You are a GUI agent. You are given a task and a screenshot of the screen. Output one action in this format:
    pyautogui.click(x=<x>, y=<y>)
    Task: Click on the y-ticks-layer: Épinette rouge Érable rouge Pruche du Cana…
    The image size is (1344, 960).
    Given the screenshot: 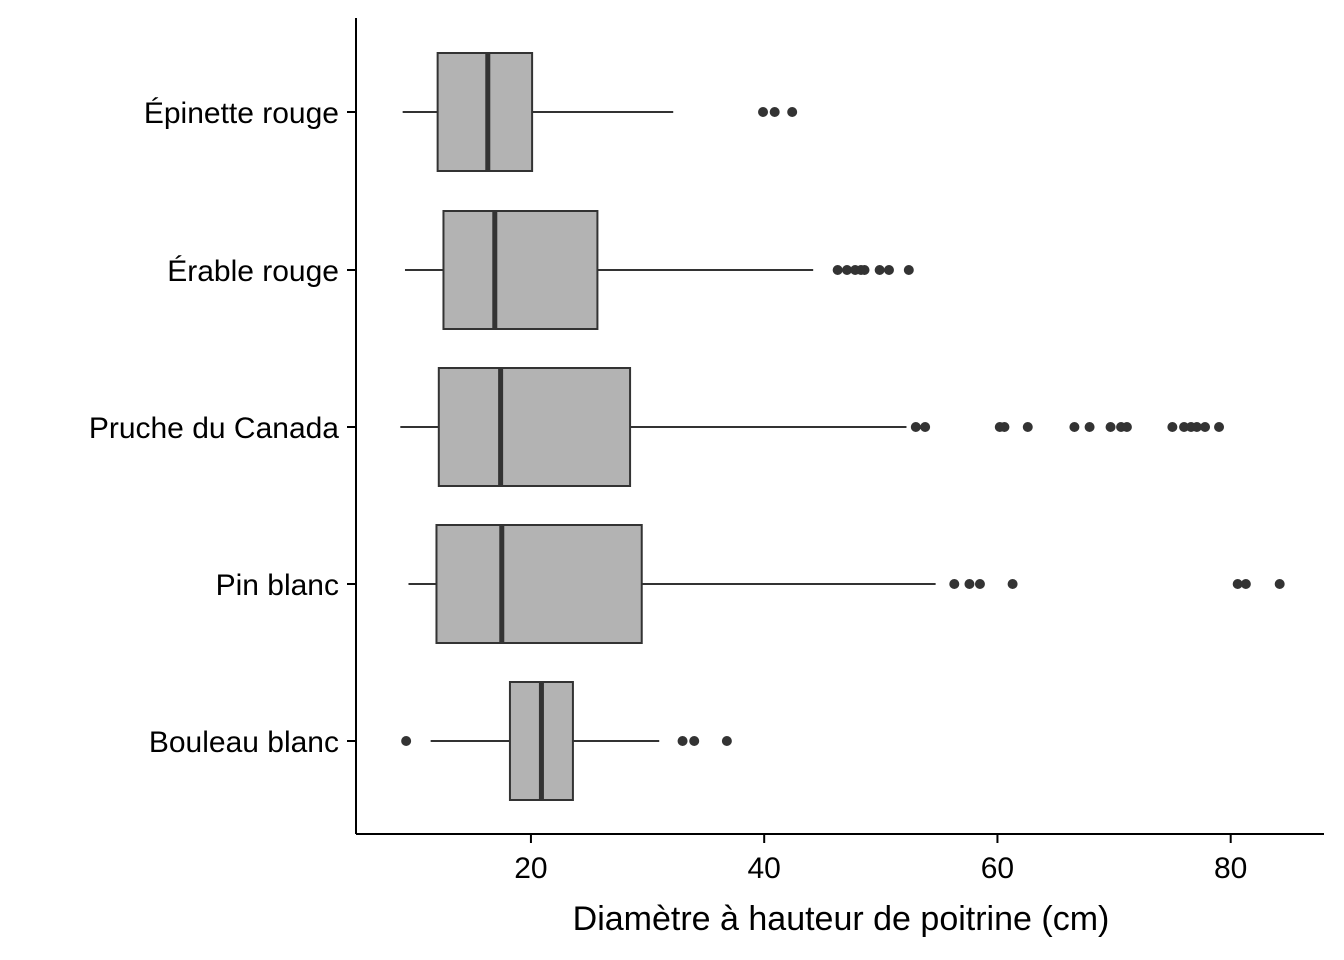 What is the action you would take?
    pyautogui.click(x=222, y=428)
    